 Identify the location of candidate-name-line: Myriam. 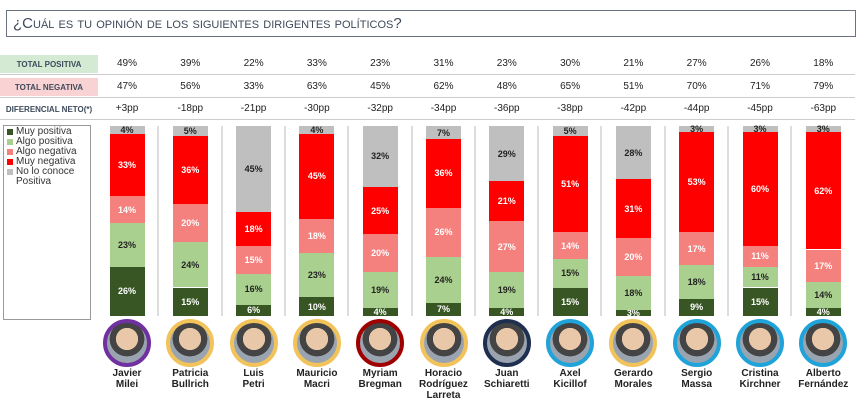
(380, 373).